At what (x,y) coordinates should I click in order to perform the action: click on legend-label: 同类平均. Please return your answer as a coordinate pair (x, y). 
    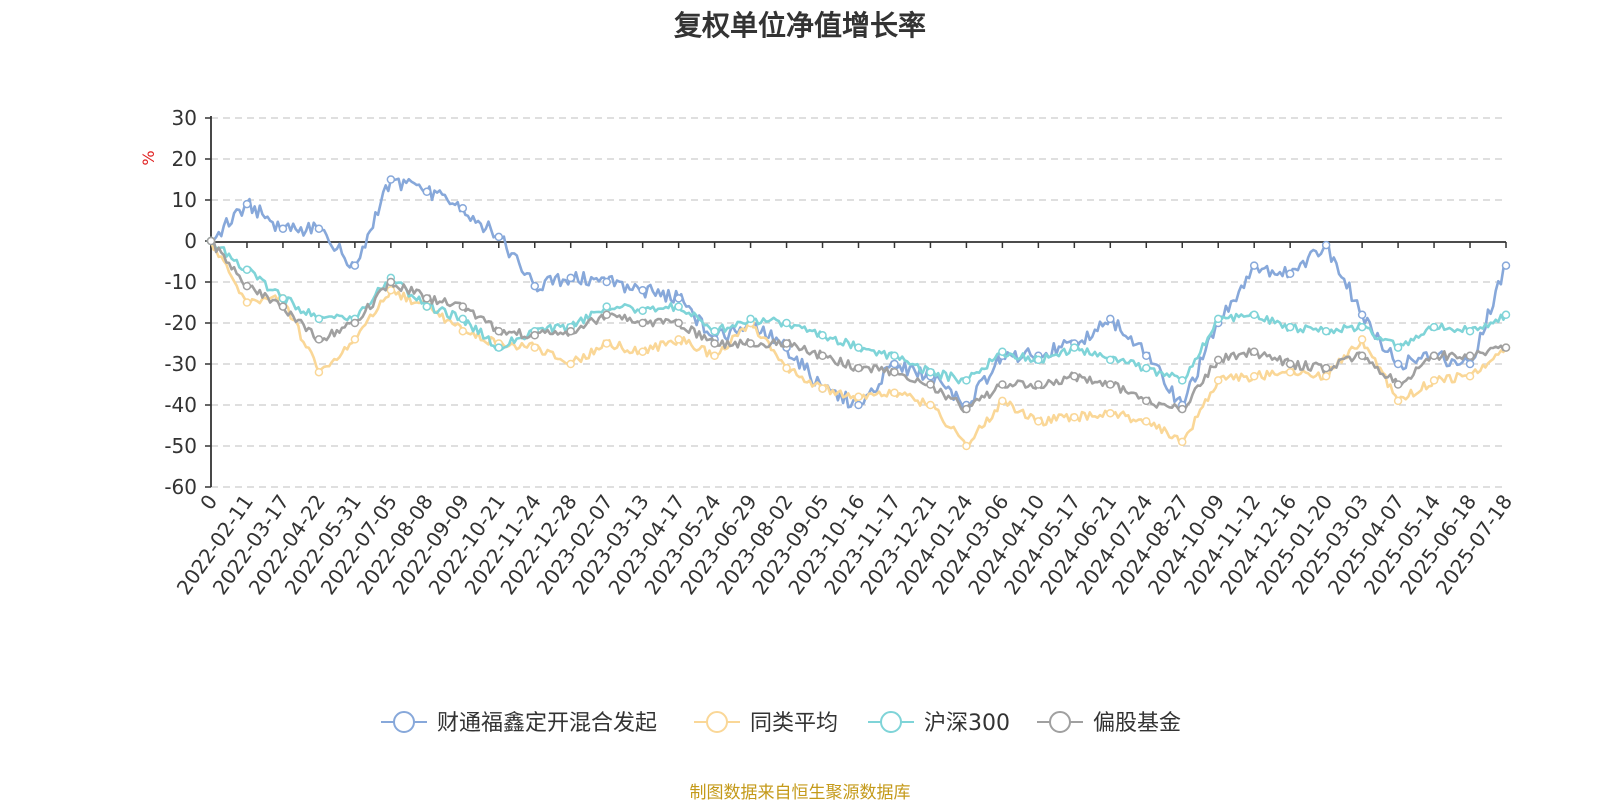
    Looking at the image, I should click on (794, 723).